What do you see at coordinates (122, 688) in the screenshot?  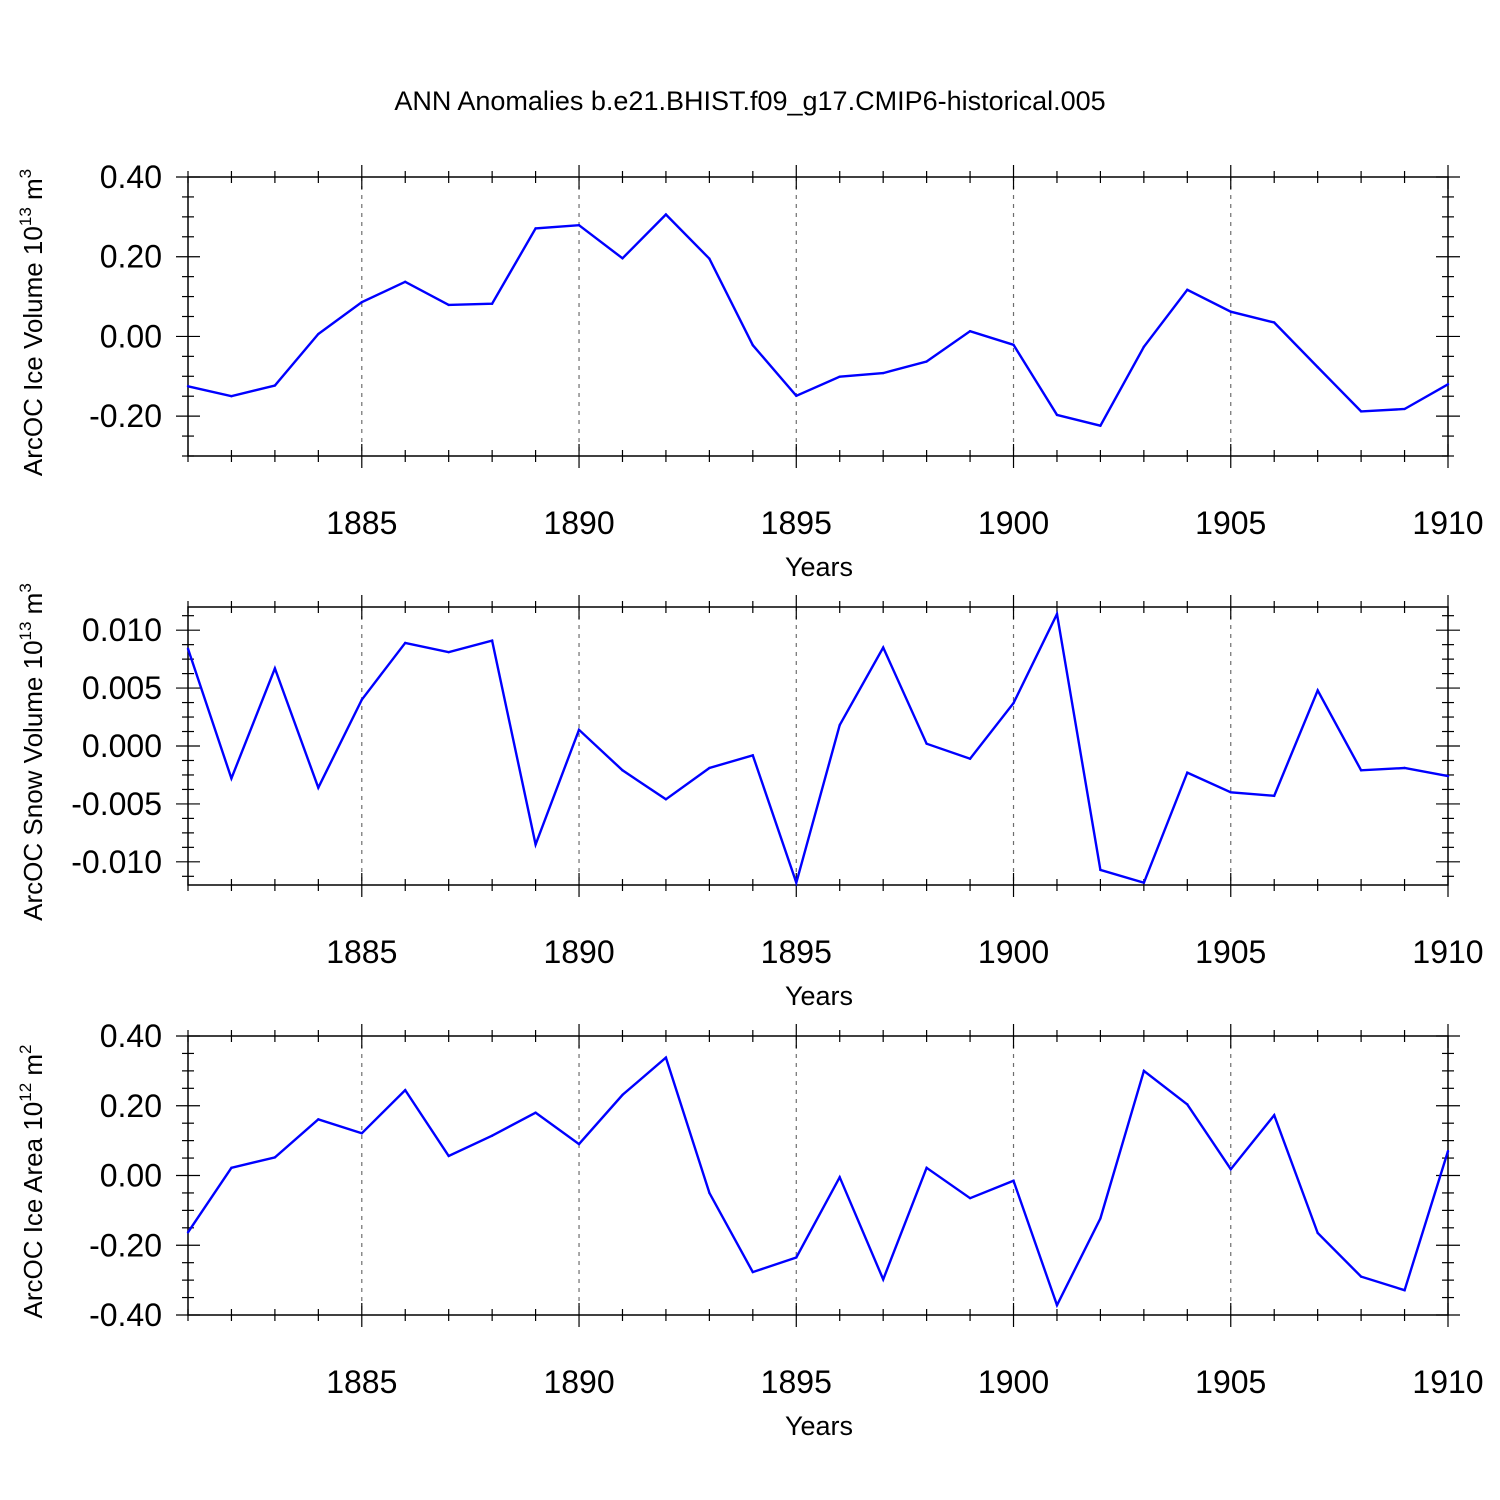 I see `y-tick-label: 0.005` at bounding box center [122, 688].